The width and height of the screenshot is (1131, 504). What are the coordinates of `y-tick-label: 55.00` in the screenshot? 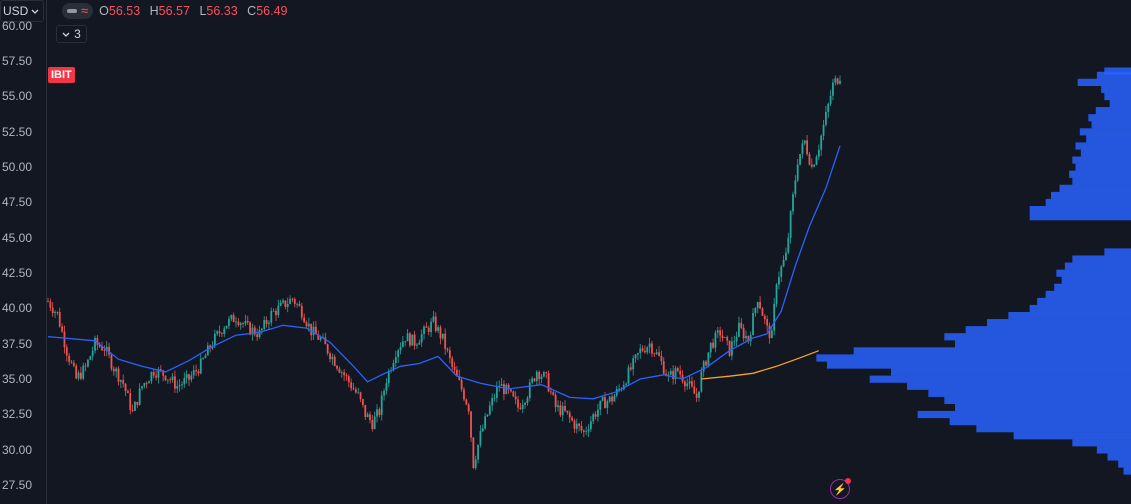 It's located at (22, 96).